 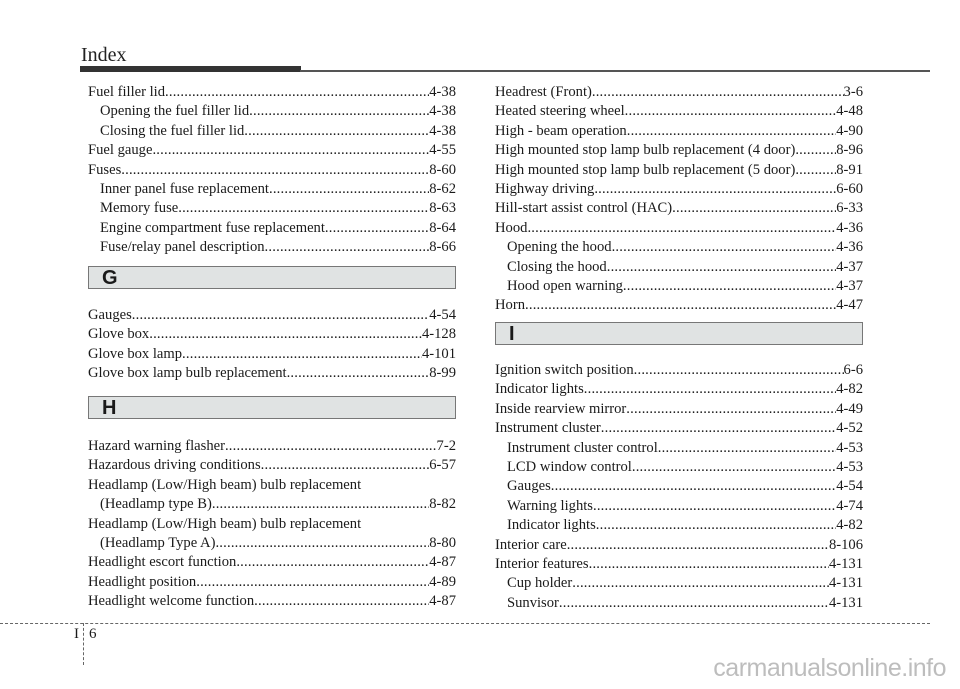 I want to click on index-entry: Memory fuse 8-63, so click(x=272, y=208).